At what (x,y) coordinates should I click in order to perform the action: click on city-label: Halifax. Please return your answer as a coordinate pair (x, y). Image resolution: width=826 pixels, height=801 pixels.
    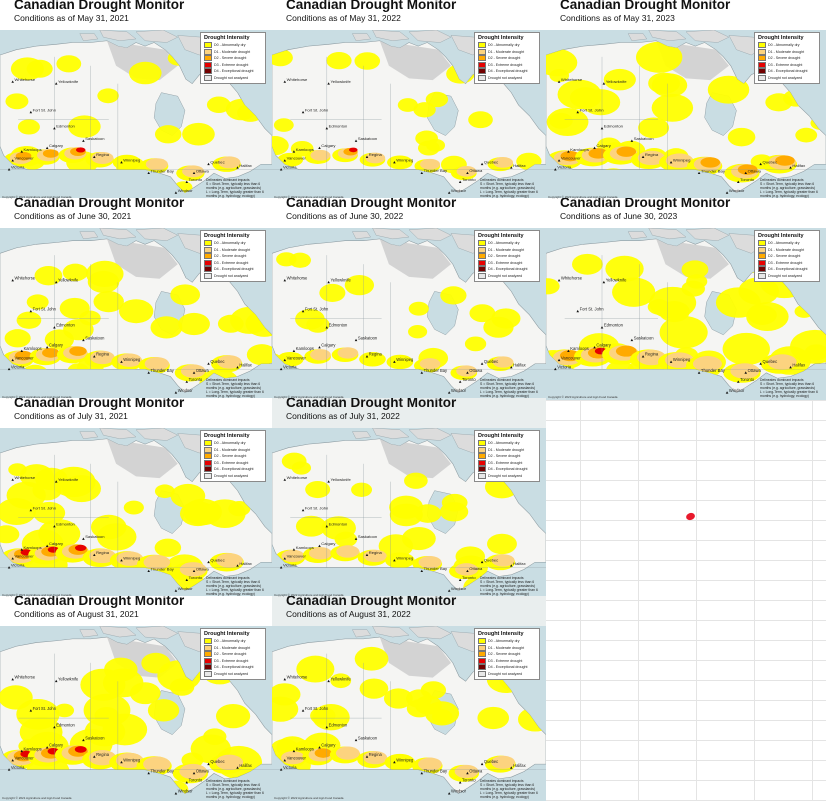
    Looking at the image, I should click on (245, 765).